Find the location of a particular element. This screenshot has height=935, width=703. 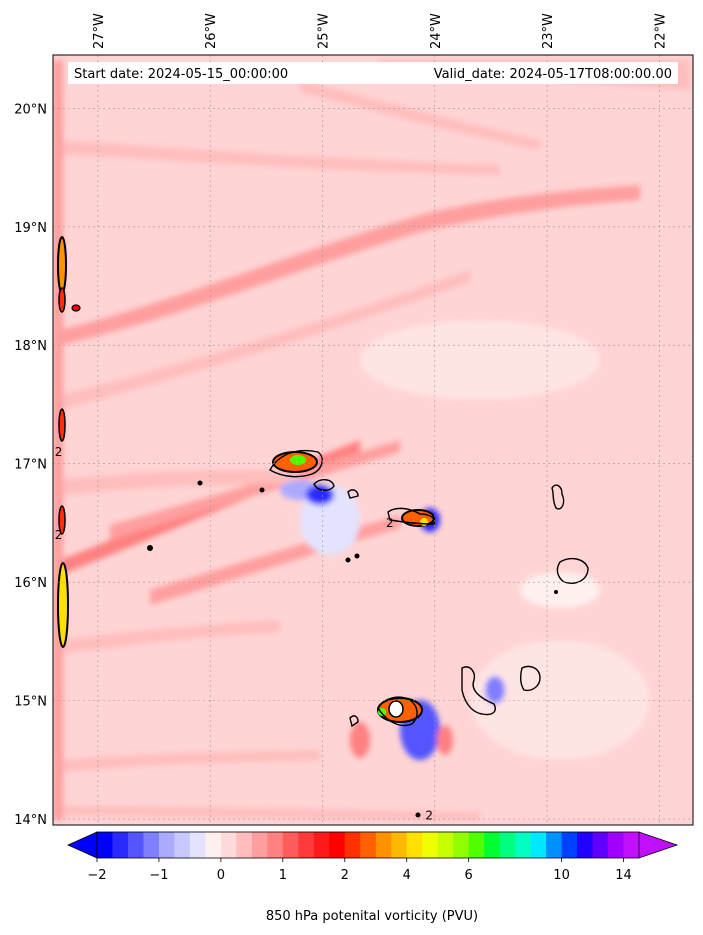

lat-tick-label: 15°N is located at coordinates (30, 702).